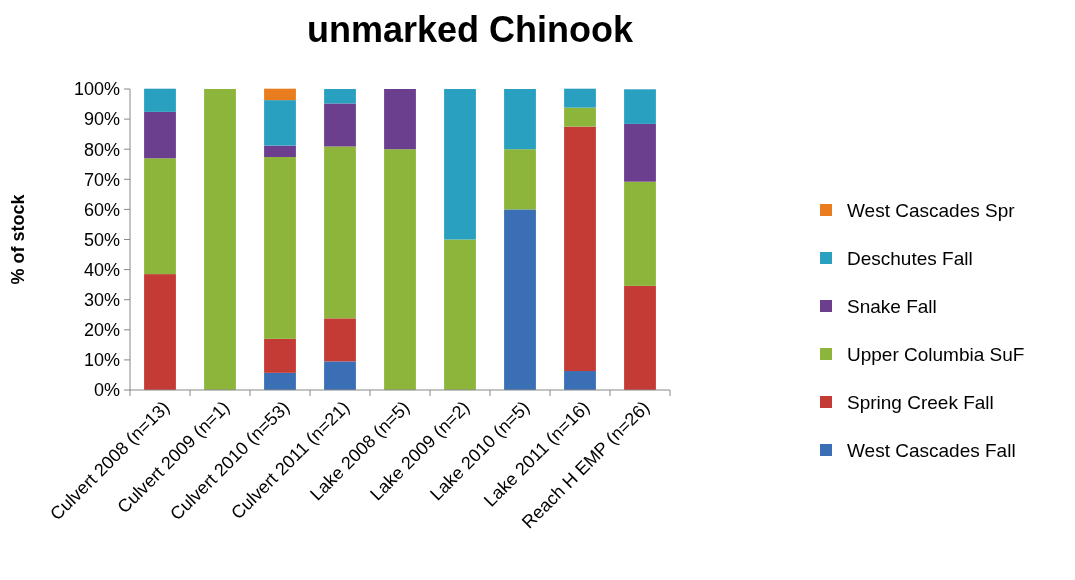 The height and width of the screenshot is (580, 1075). What do you see at coordinates (892, 306) in the screenshot?
I see `legend-label: Snake Fall` at bounding box center [892, 306].